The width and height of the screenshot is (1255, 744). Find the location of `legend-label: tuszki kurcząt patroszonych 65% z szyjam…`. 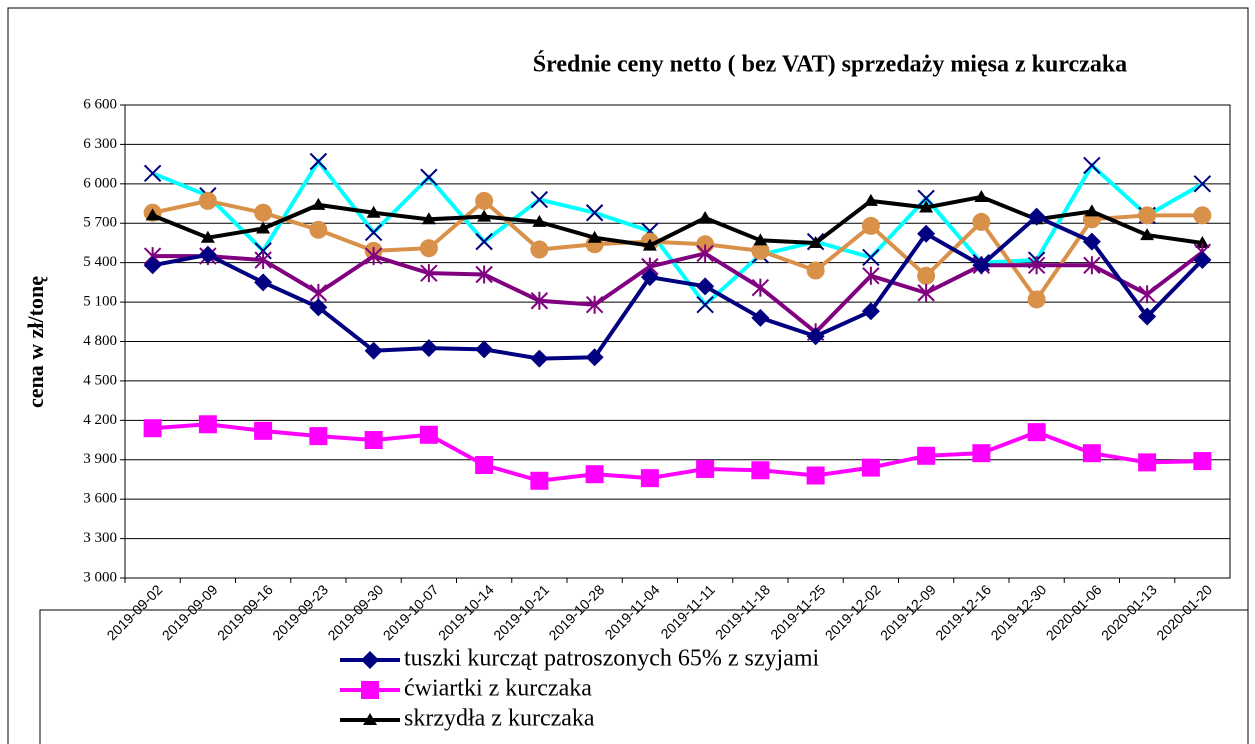

legend-label: tuszki kurcząt patroszonych 65% z szyjam… is located at coordinates (612, 659).